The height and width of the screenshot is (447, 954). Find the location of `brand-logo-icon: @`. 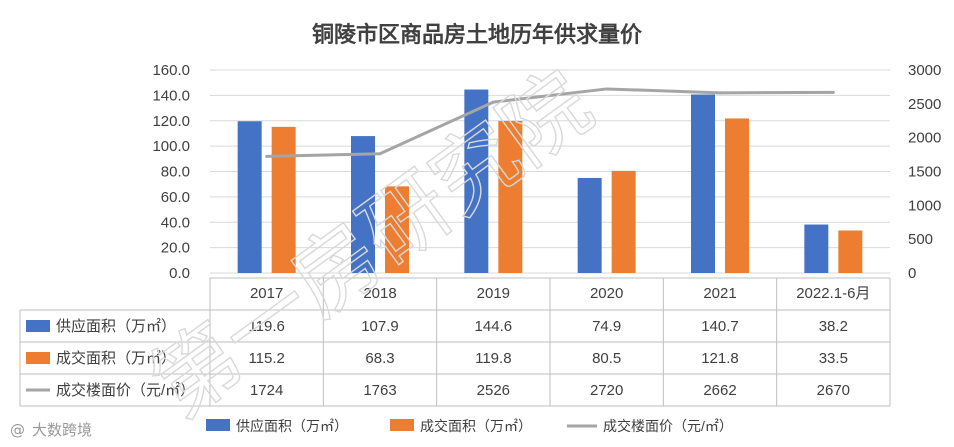

brand-logo-icon: @ is located at coordinates (17, 430).